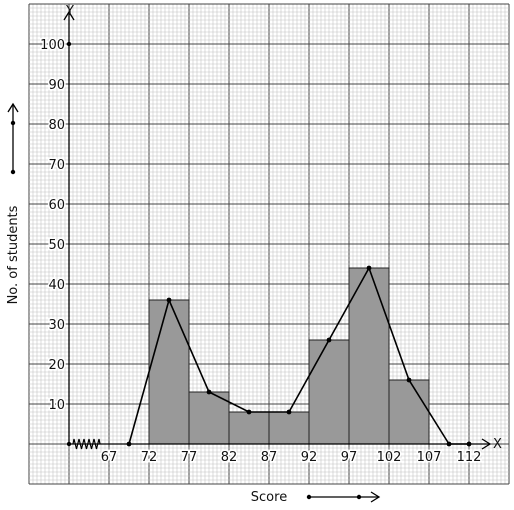  Describe the element at coordinates (69, 444) in the screenshot. I see `origin-dot` at that location.